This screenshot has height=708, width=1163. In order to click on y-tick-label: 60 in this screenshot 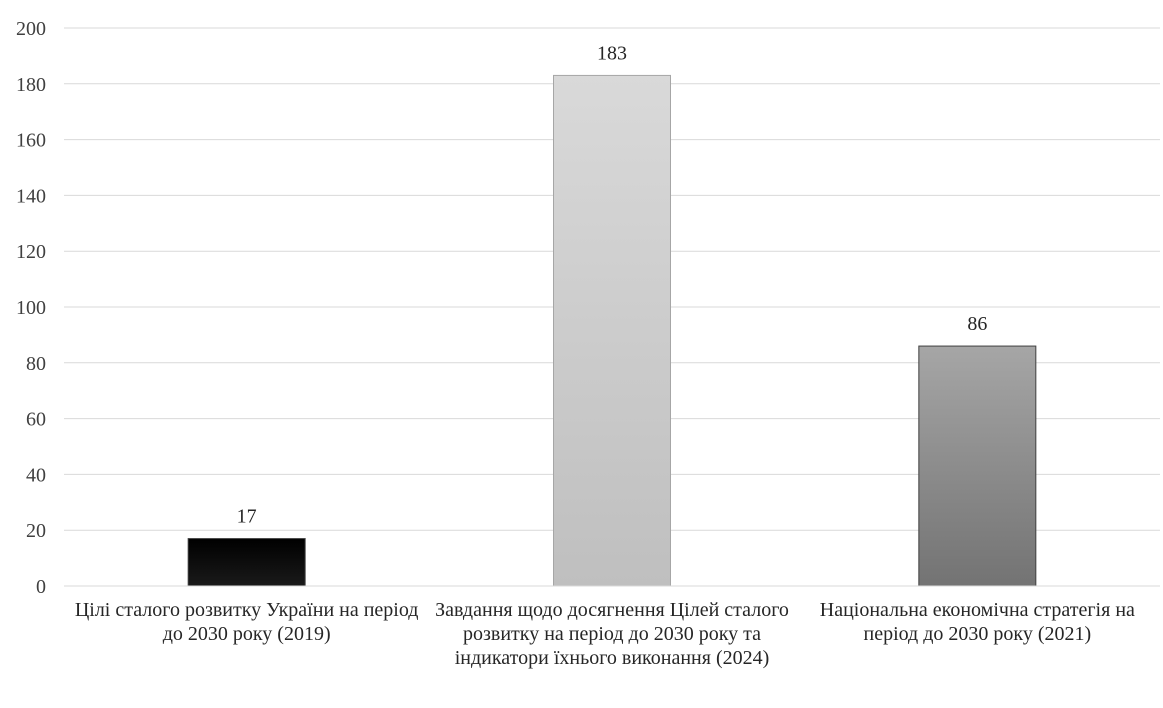, I will do `click(36, 420)`.